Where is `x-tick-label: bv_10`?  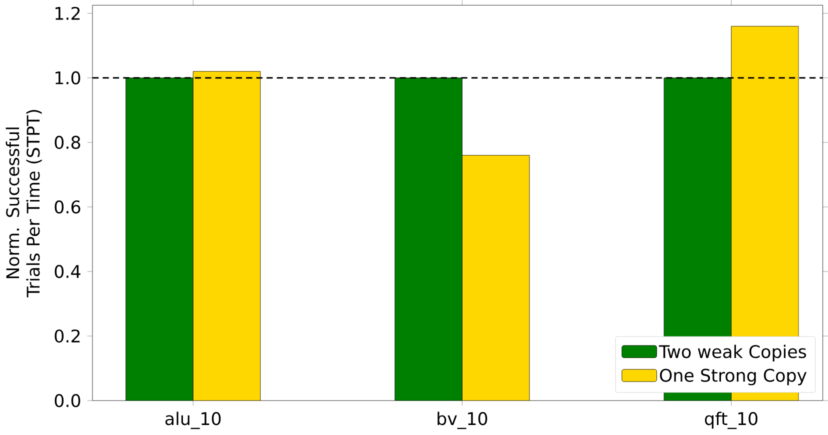
x-tick-label: bv_10 is located at coordinates (463, 421).